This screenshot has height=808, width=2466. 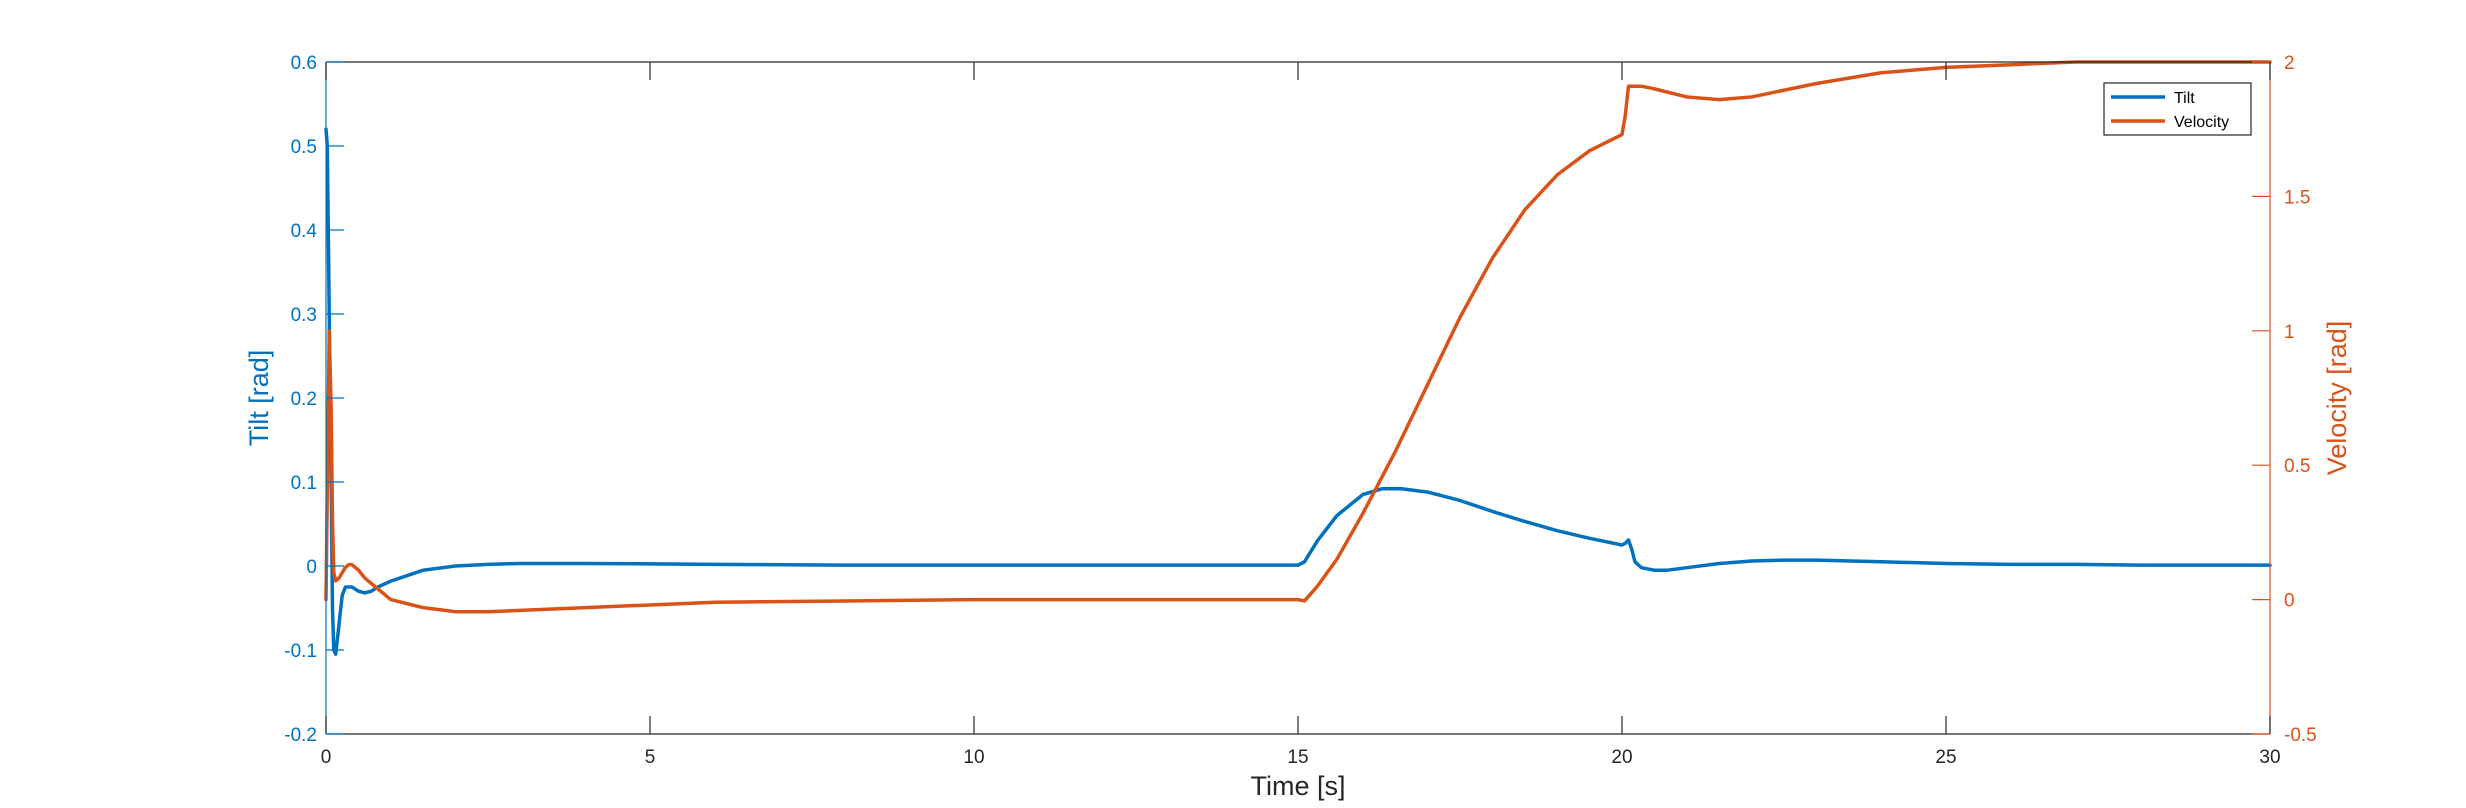 I want to click on right-y-tick-label: 0, so click(x=2289, y=601).